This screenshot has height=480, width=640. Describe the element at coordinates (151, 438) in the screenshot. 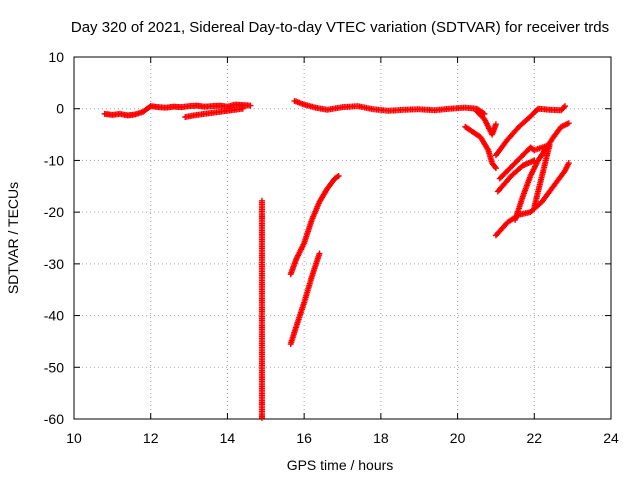

I see `x-tick-label: 12` at that location.